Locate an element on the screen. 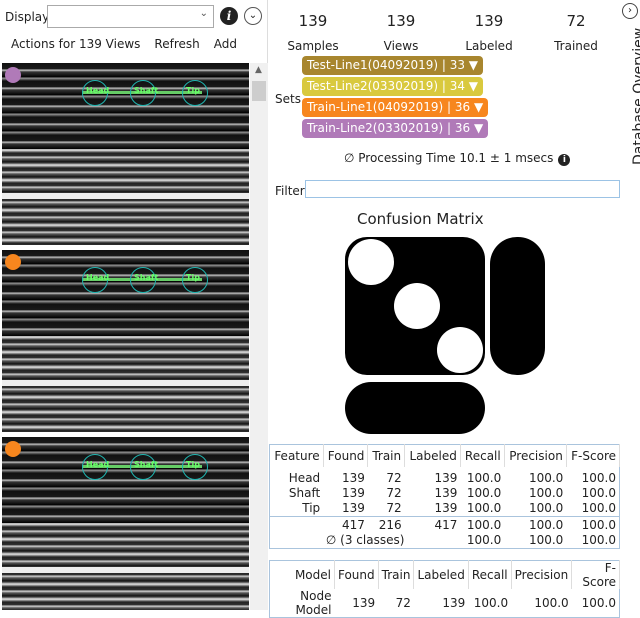  matrix-cell-head is located at coordinates (371, 262).